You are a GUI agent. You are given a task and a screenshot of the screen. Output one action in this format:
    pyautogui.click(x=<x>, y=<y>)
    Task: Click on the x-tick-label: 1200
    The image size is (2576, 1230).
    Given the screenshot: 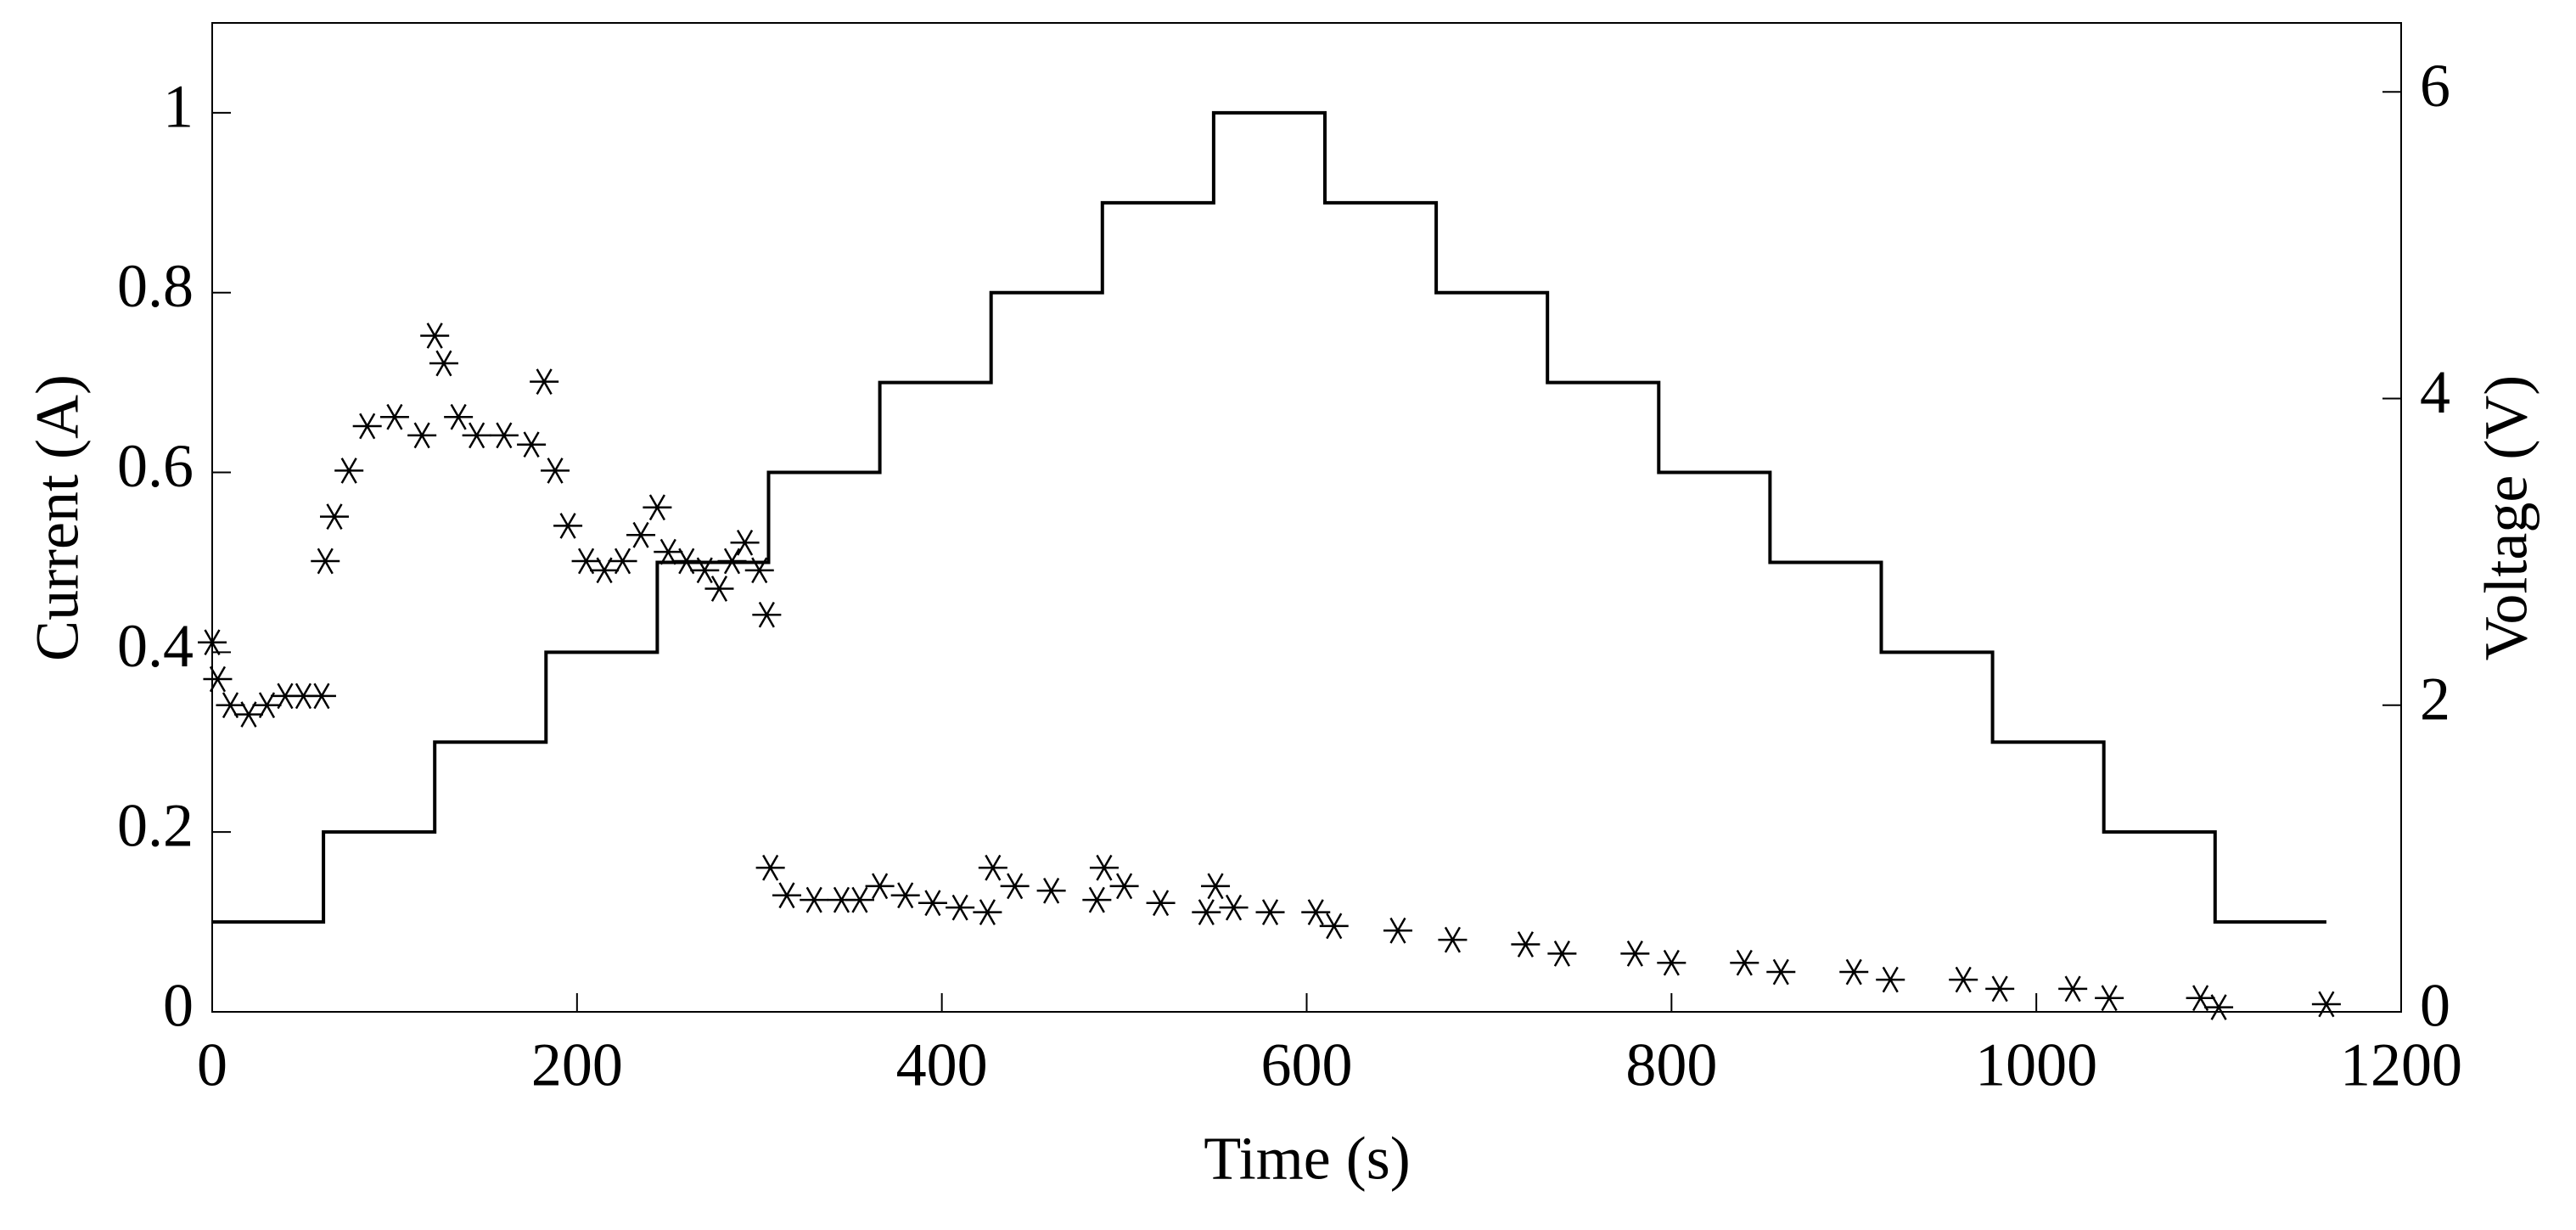 What is the action you would take?
    pyautogui.click(x=2401, y=1065)
    